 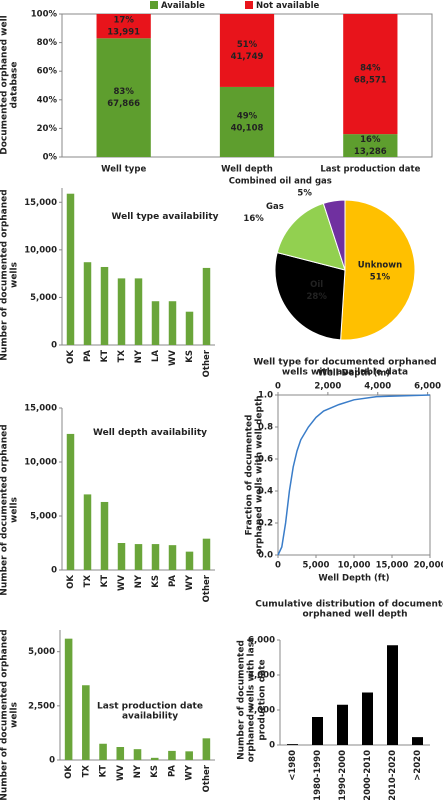 What do you see at coordinates (123, 170) in the screenshot?
I see `x-tick-label: Well type` at bounding box center [123, 170].